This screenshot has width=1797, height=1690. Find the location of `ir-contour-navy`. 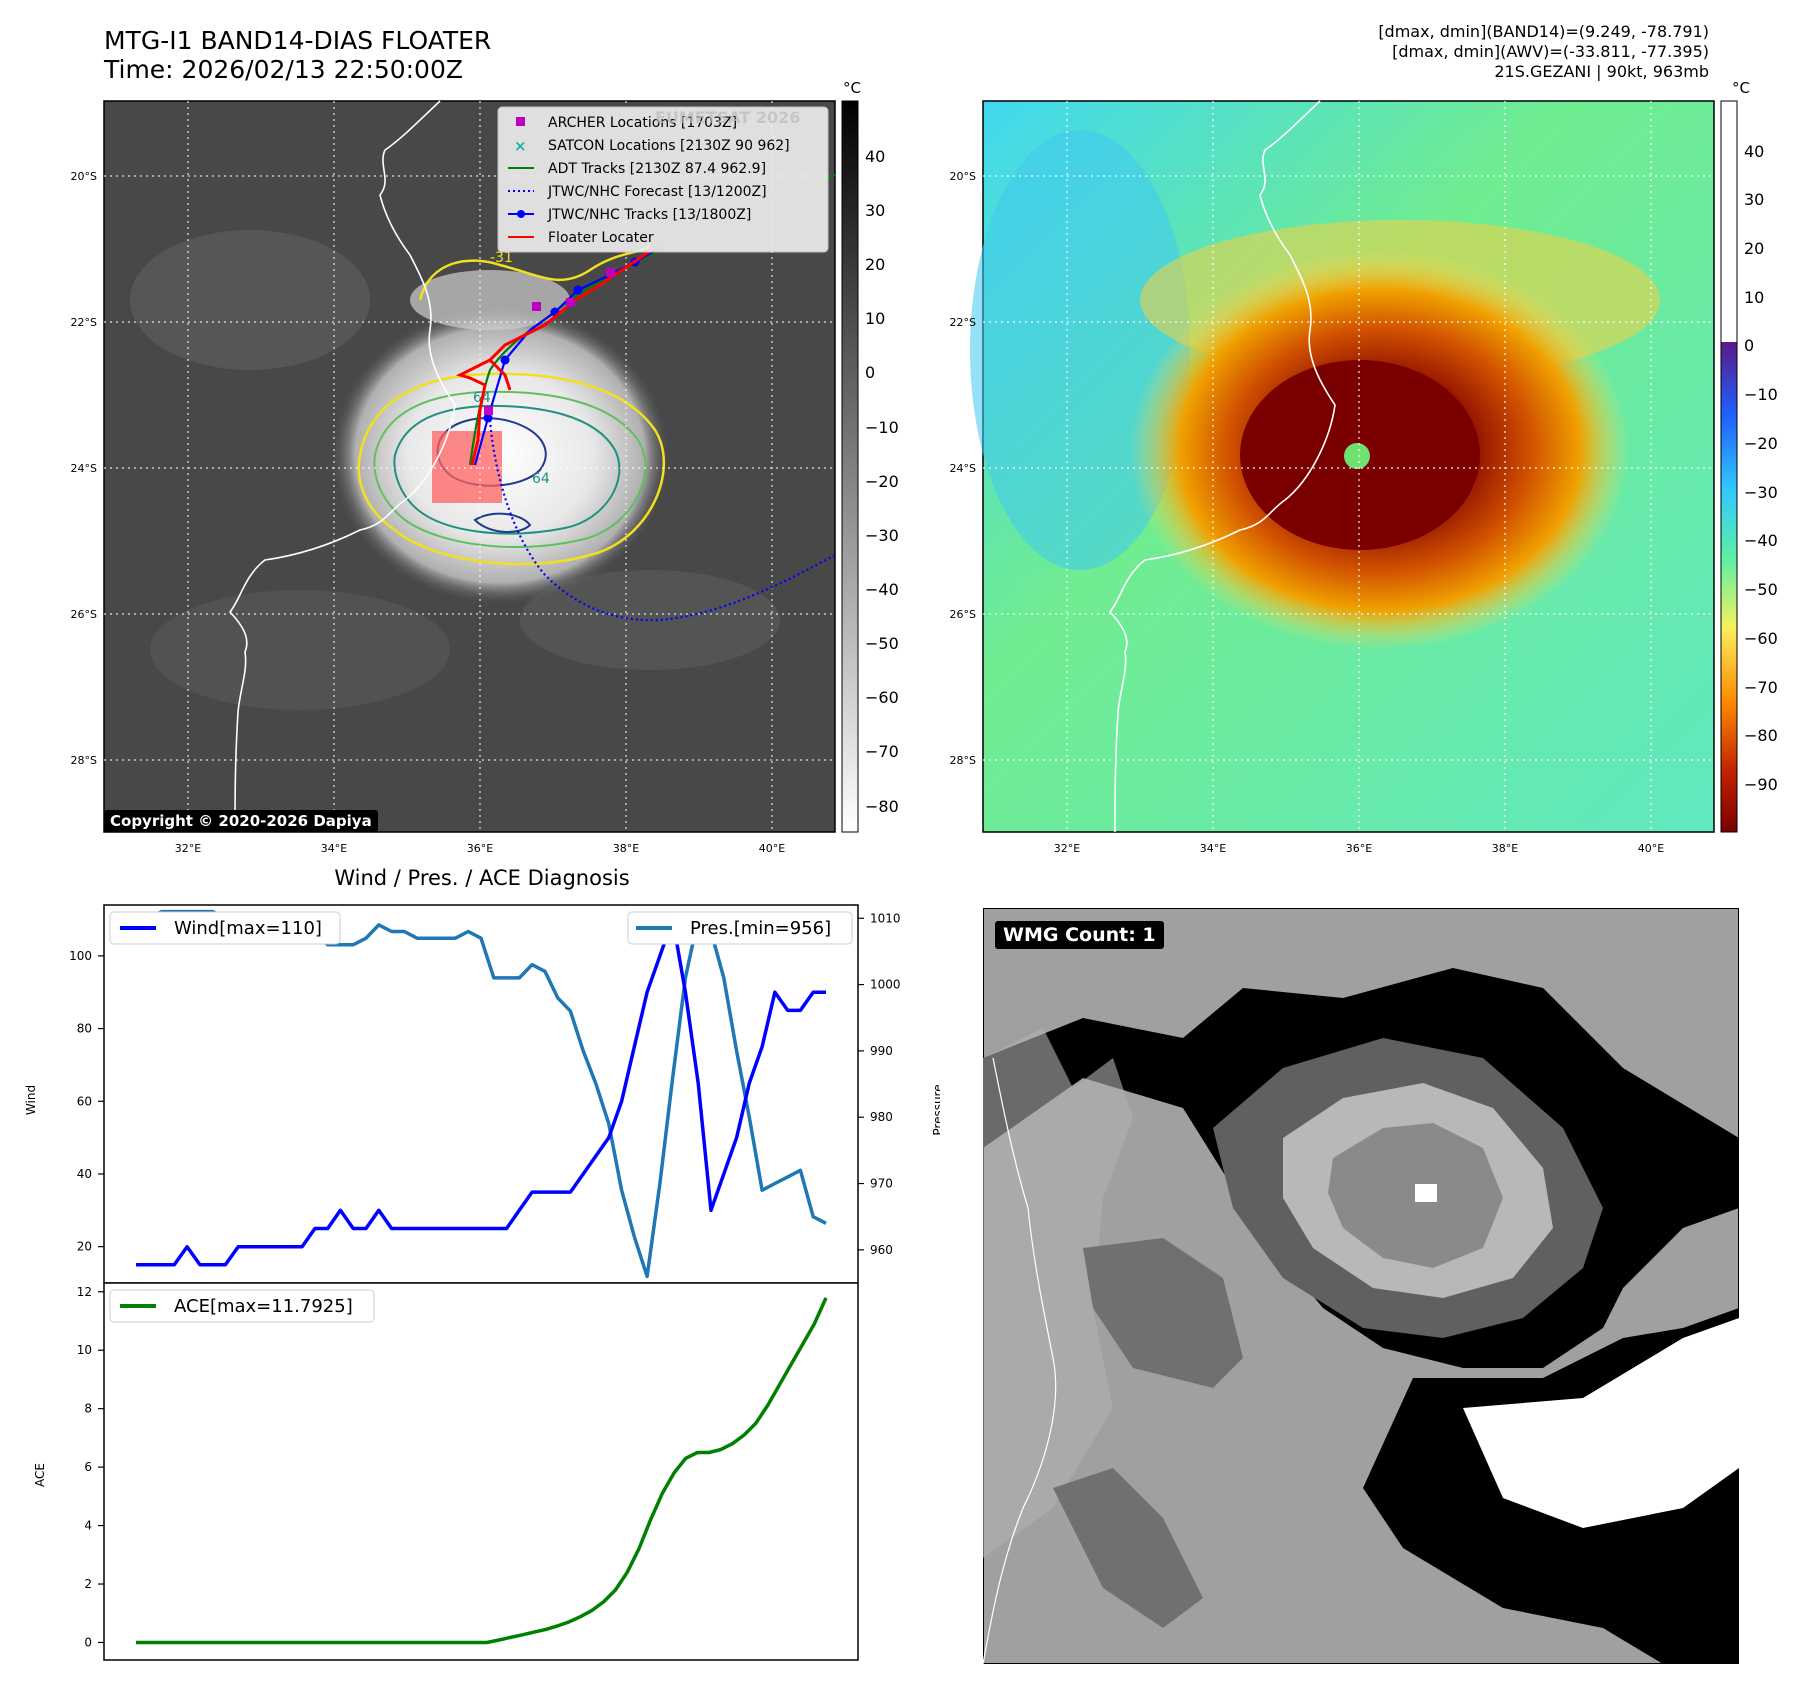

ir-contour-navy is located at coordinates (502, 522).